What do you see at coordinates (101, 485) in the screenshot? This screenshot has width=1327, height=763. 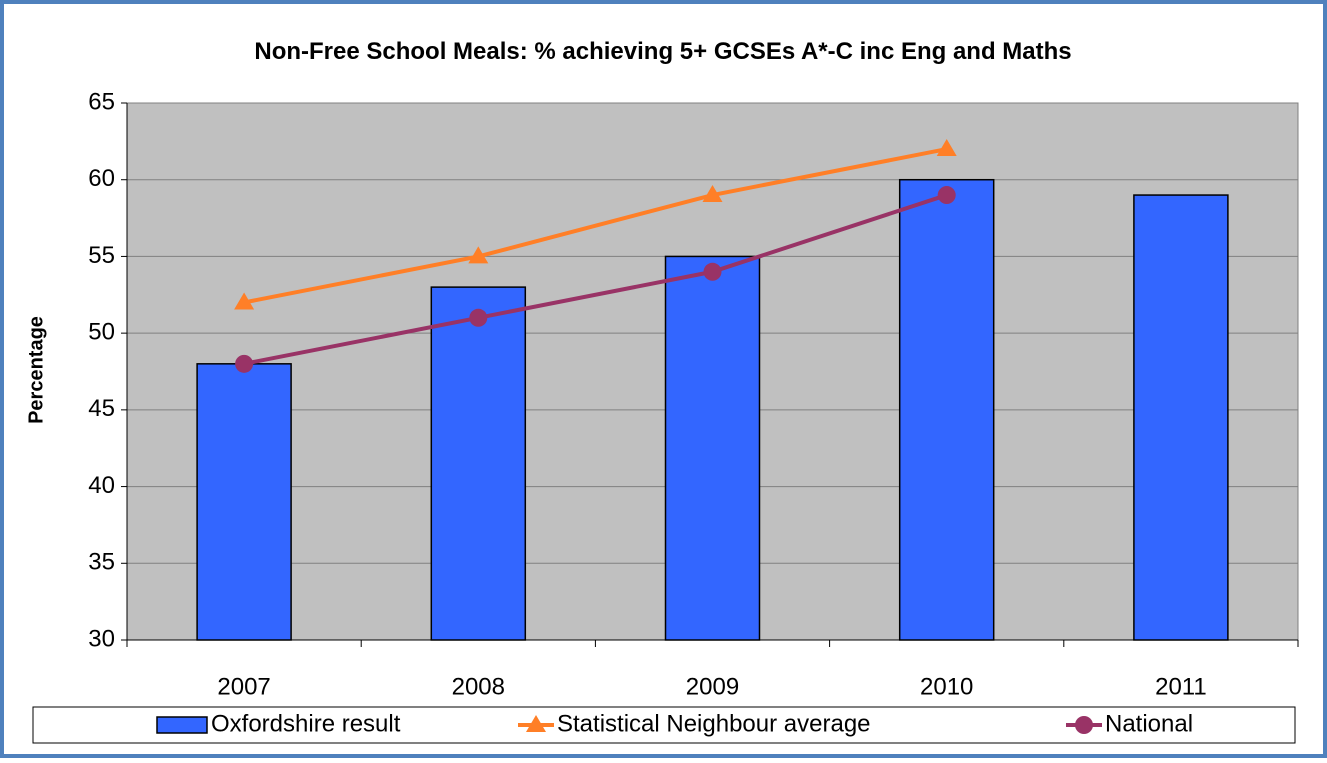 I see `y-tick-label: 40` at bounding box center [101, 485].